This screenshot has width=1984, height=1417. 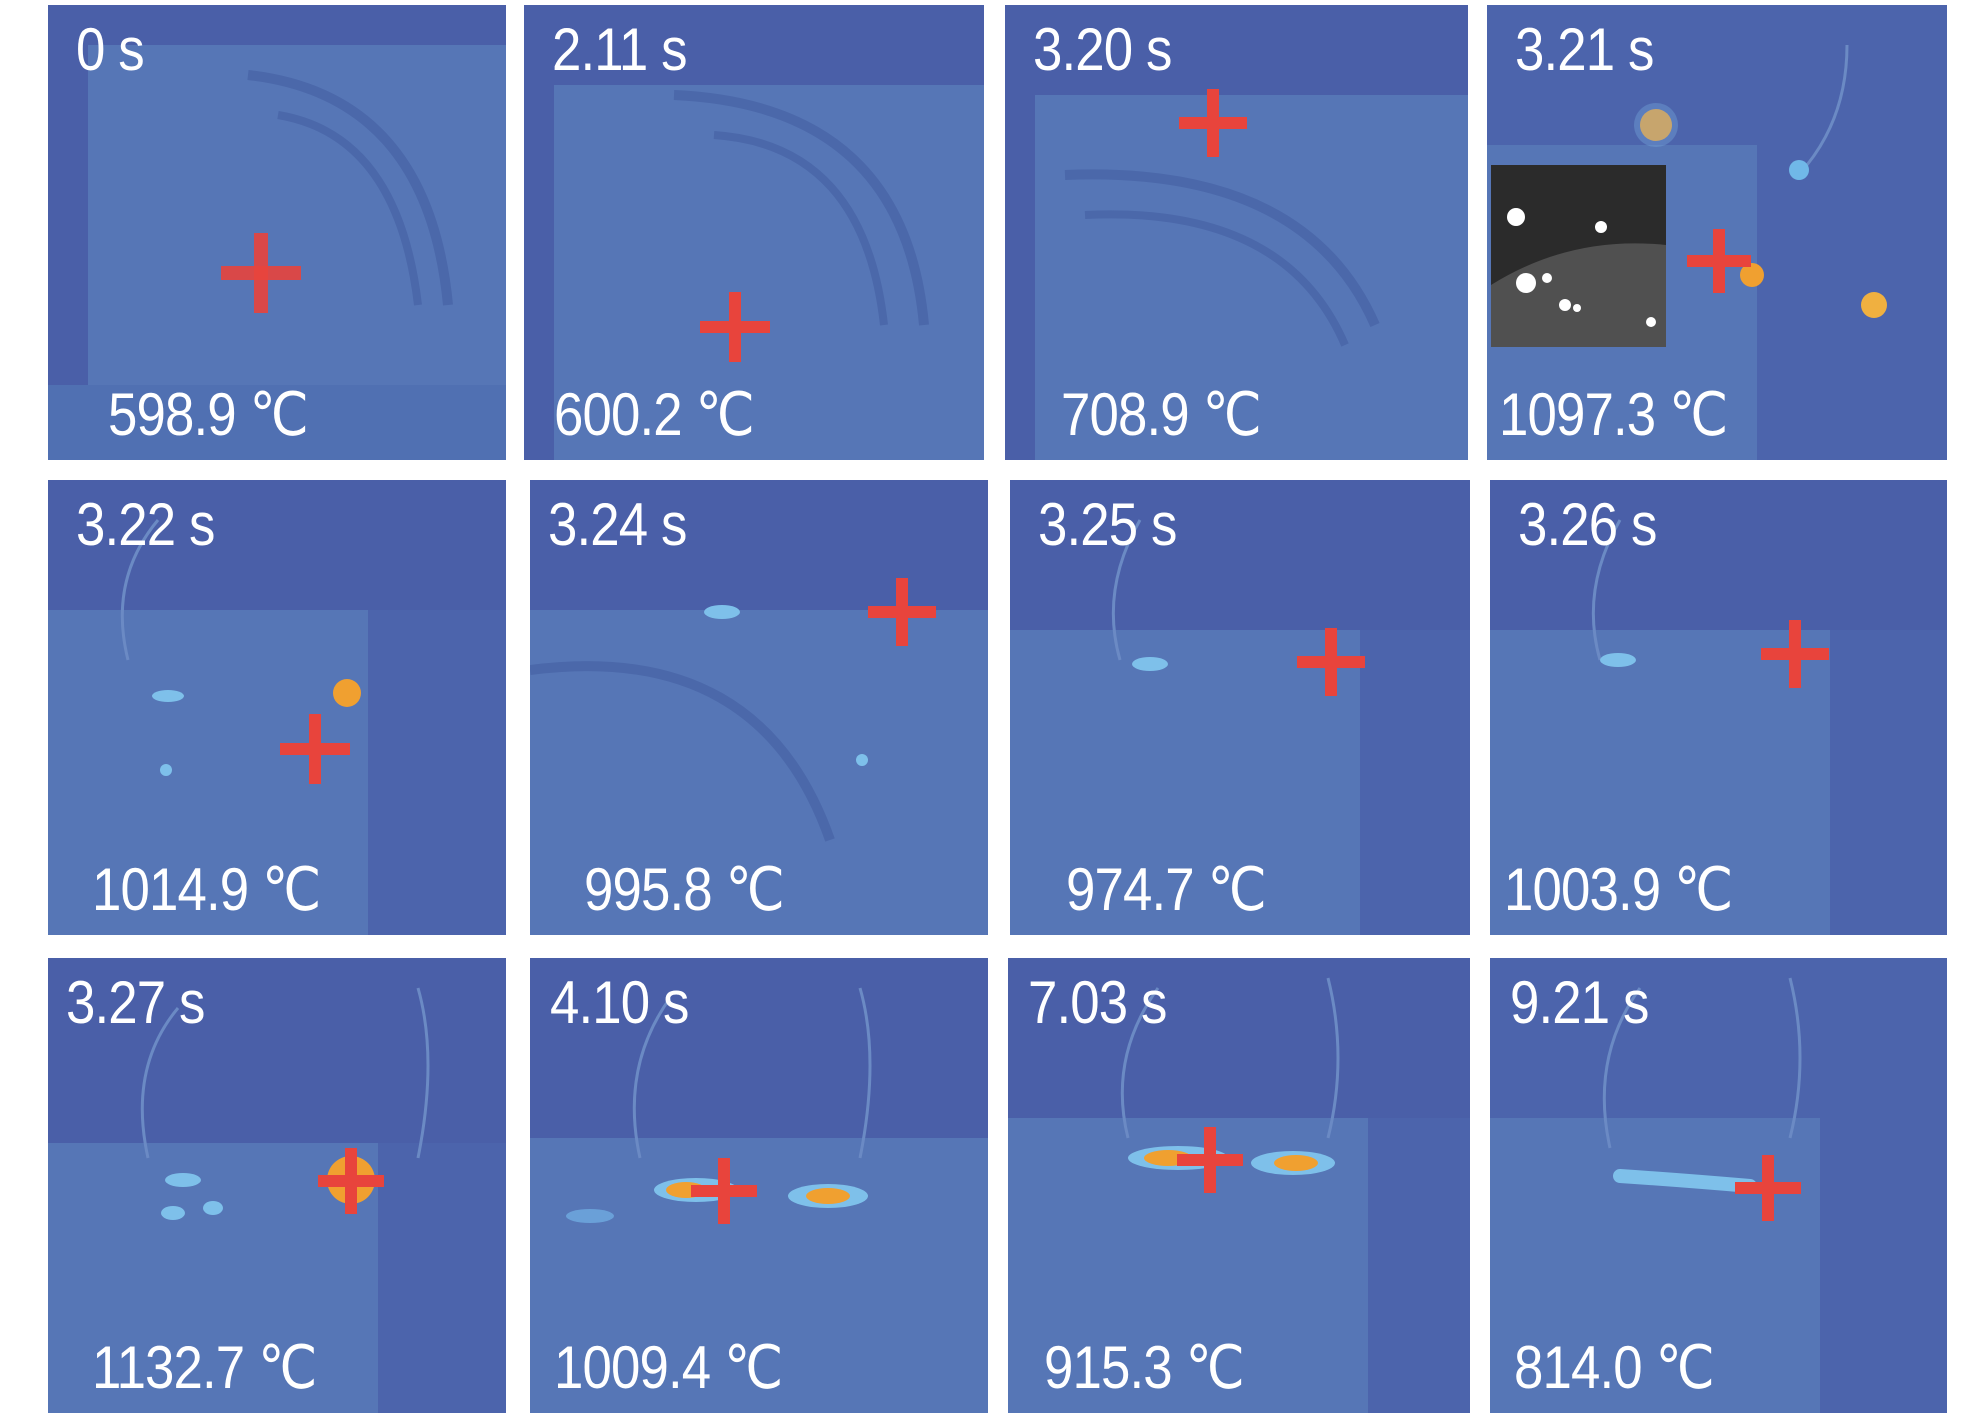 I want to click on frame-time: 3.21 s, so click(x=1584, y=49).